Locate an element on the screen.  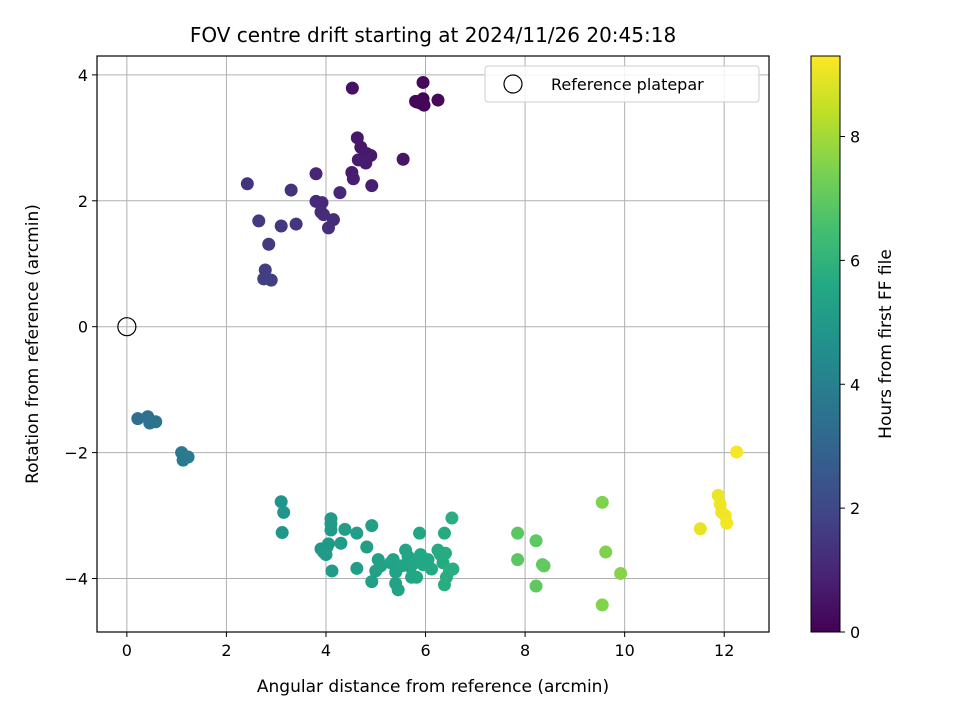
x-axis-label: Angular distance from reference (arcmin) is located at coordinates (433, 687).